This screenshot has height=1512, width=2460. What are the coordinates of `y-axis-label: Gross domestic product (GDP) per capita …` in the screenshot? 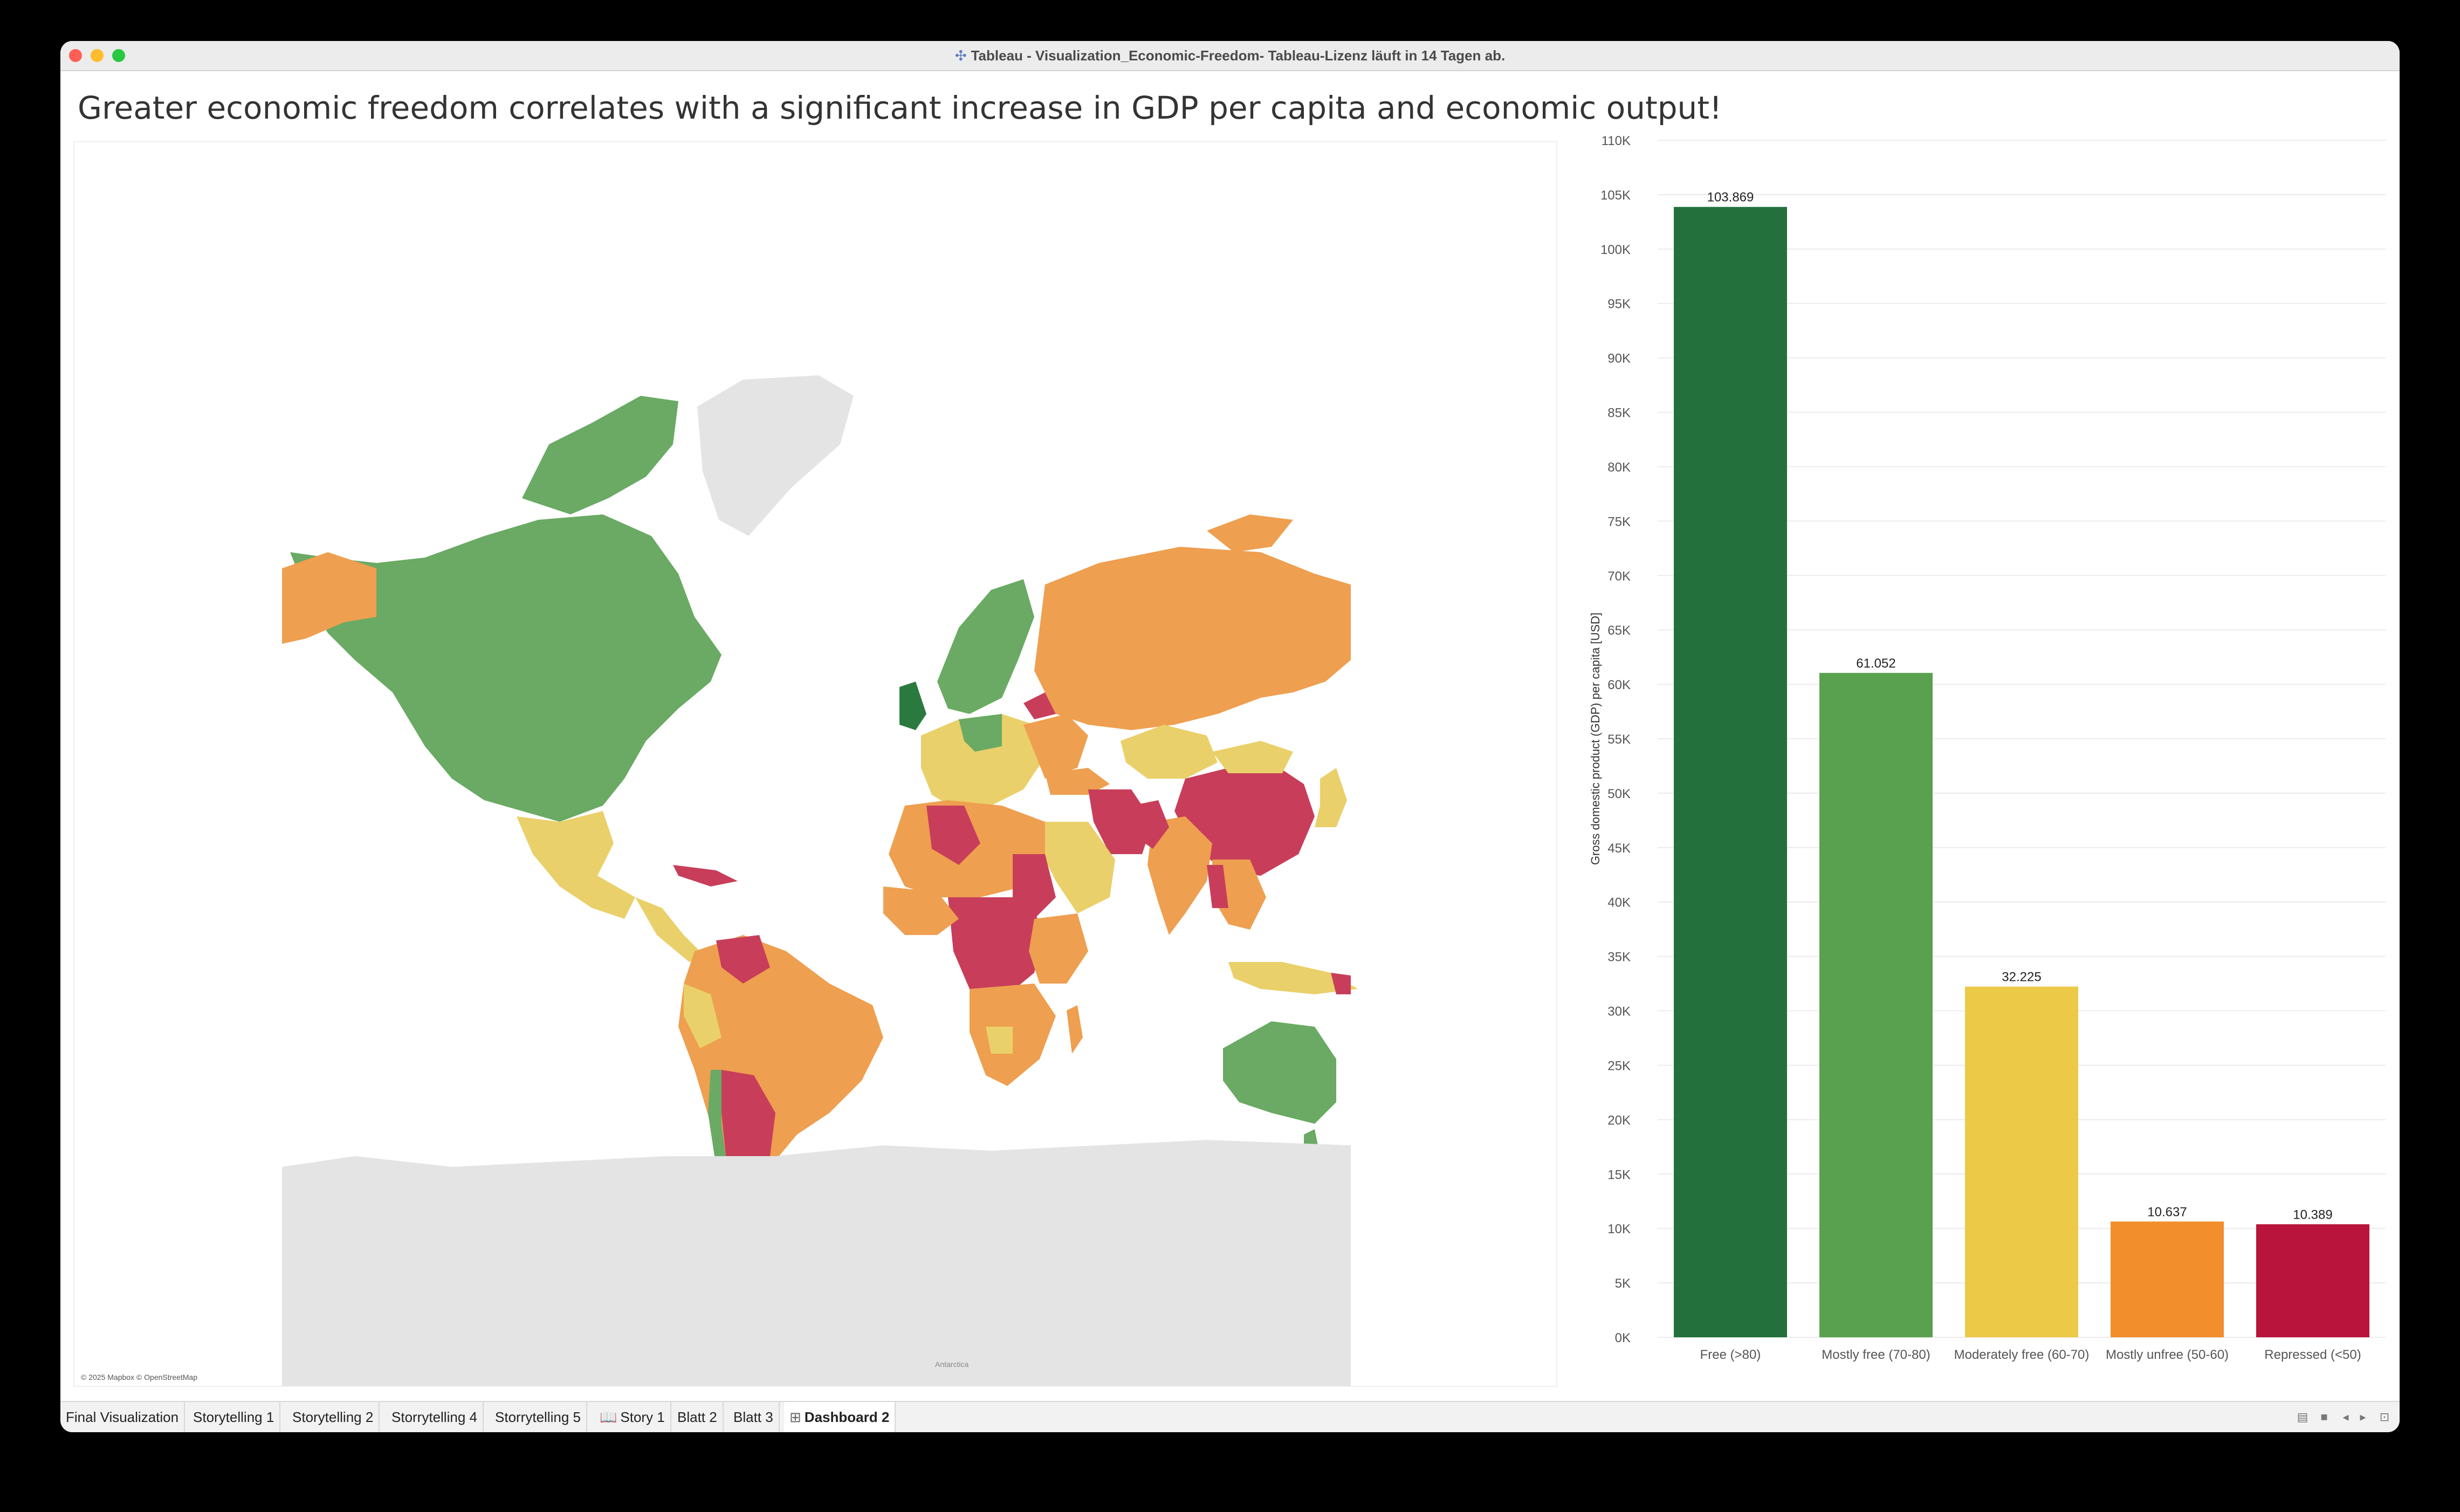 It's located at (1595, 739).